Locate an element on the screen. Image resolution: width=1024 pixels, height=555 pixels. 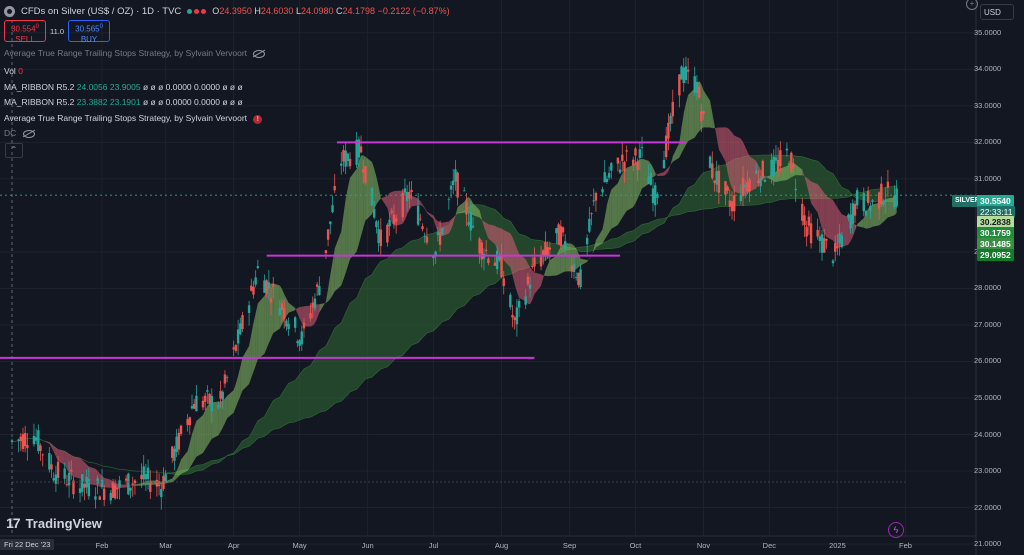
price-tick-label: 21.0000 is located at coordinates (988, 544).